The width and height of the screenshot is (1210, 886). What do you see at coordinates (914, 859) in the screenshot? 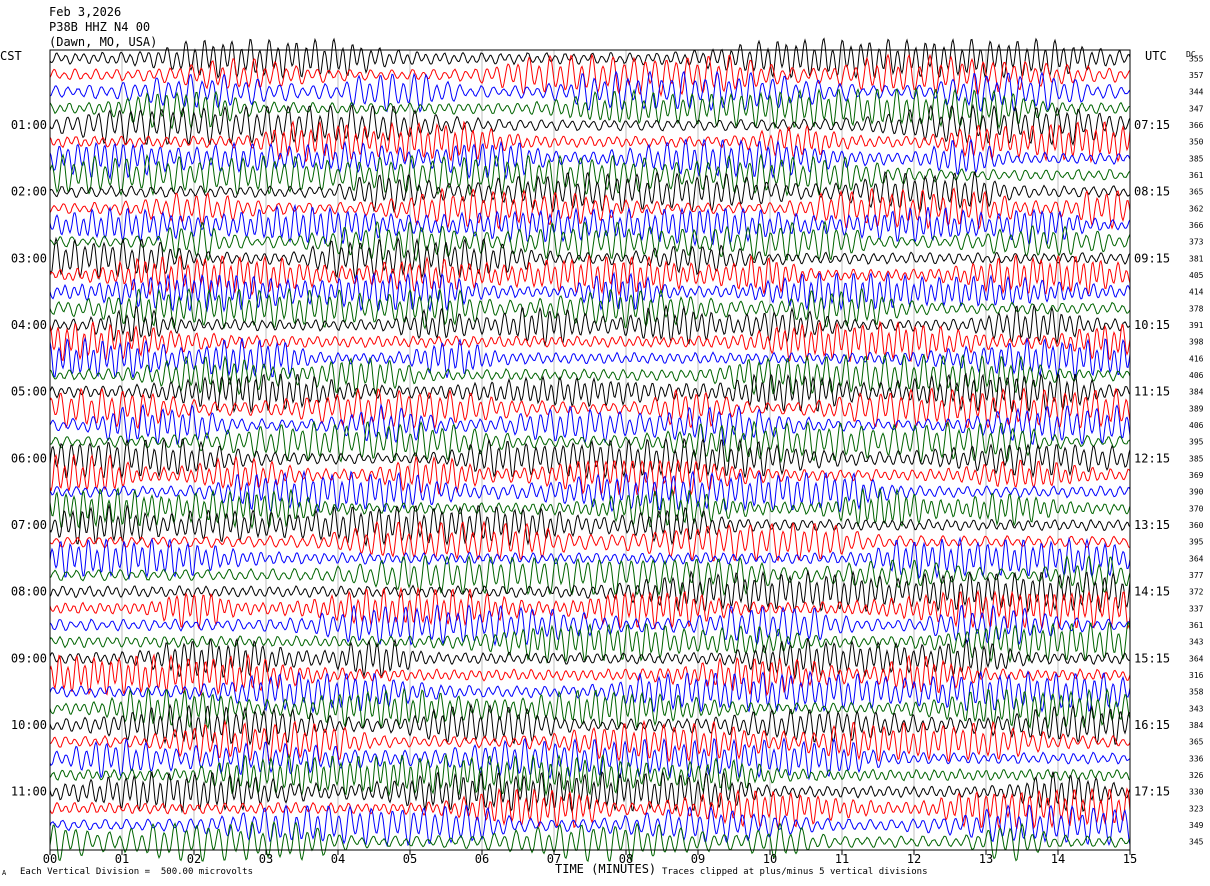
I see `x-tick-label-12: 12` at bounding box center [914, 859].